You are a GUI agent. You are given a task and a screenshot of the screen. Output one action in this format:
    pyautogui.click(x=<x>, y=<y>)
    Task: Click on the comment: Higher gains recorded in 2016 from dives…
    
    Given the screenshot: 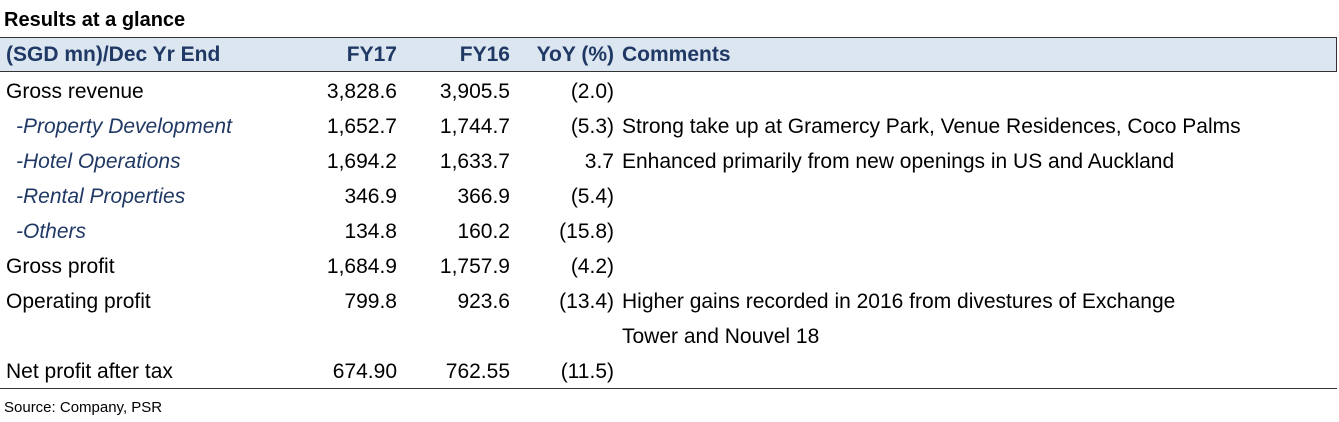 What is the action you would take?
    pyautogui.click(x=899, y=301)
    